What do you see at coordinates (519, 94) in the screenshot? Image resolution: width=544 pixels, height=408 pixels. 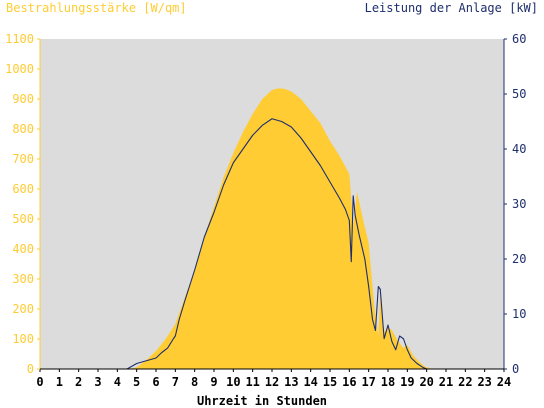 I see `right-tick-label: 50` at bounding box center [519, 94].